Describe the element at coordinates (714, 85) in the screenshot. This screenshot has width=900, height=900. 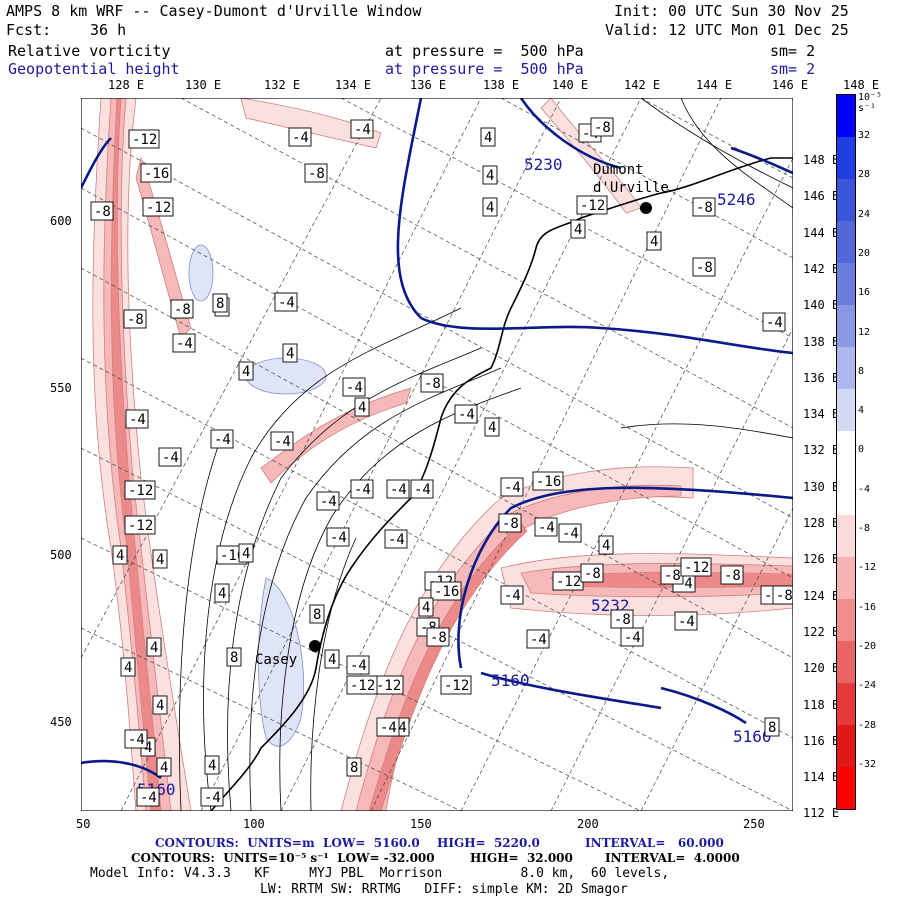
I see `top-lon-label: 144 E` at that location.